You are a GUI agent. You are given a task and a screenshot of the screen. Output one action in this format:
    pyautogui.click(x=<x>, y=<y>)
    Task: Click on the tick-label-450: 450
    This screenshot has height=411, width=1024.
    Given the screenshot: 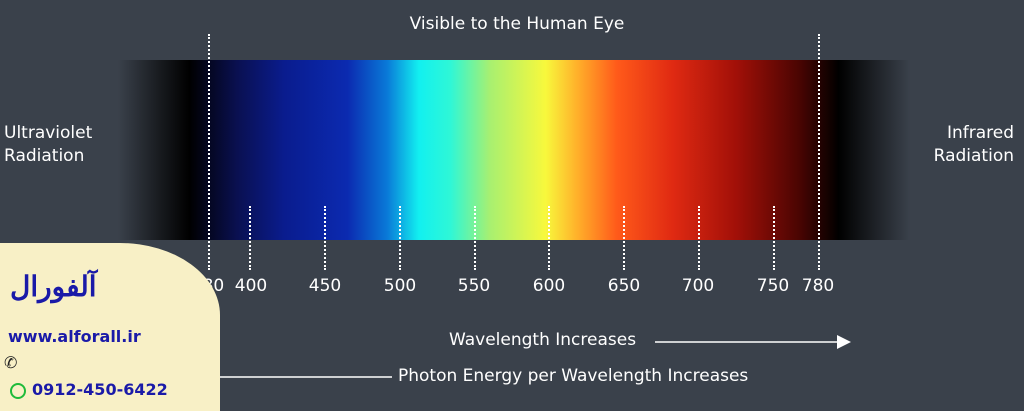 What is the action you would take?
    pyautogui.click(x=325, y=286)
    